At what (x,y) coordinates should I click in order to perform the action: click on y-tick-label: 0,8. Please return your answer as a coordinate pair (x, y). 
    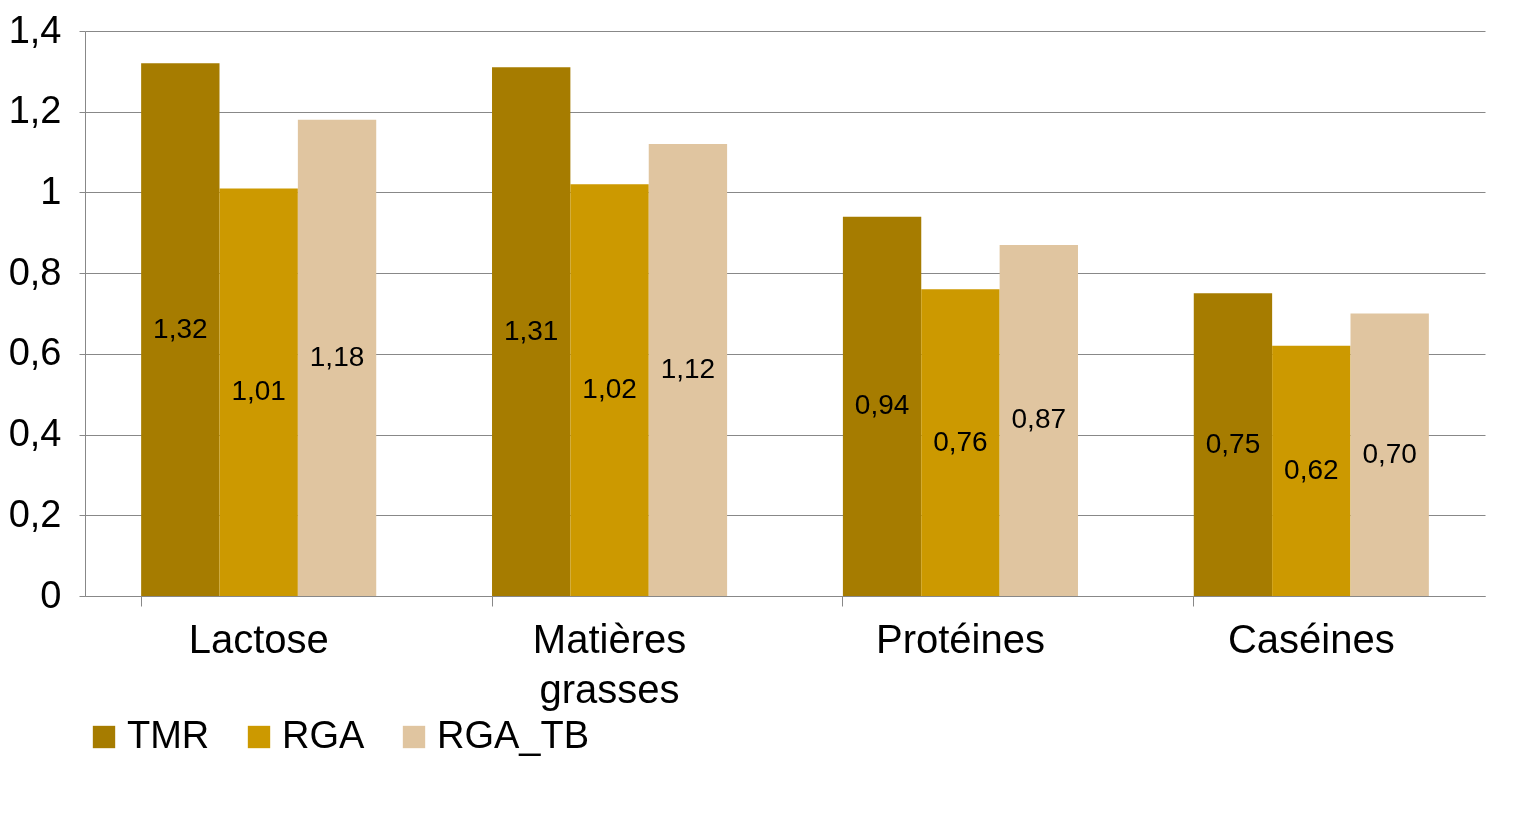
    Looking at the image, I should click on (35, 271).